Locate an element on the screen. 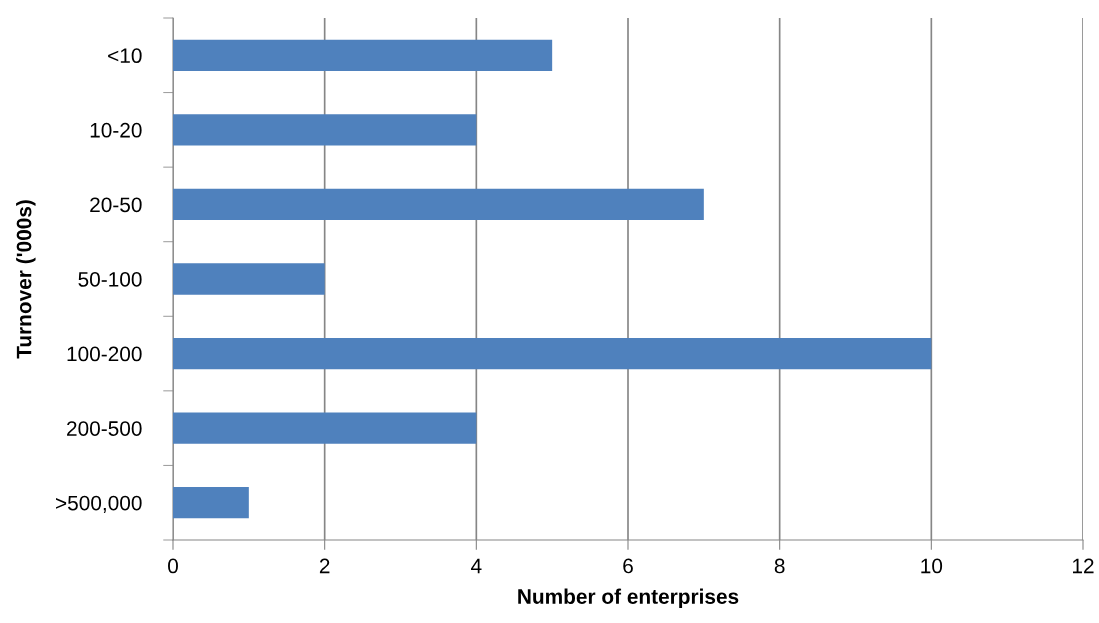 The width and height of the screenshot is (1099, 623). y-tick-label: 100-200 is located at coordinates (104, 354).